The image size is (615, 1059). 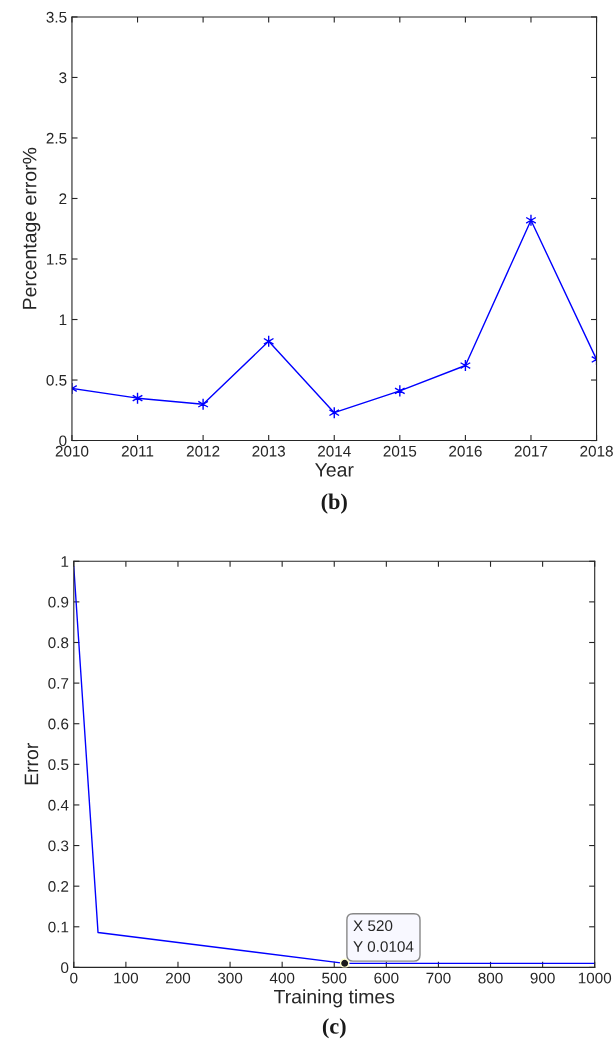 What do you see at coordinates (74, 978) in the screenshot?
I see `x-tick-label: 0` at bounding box center [74, 978].